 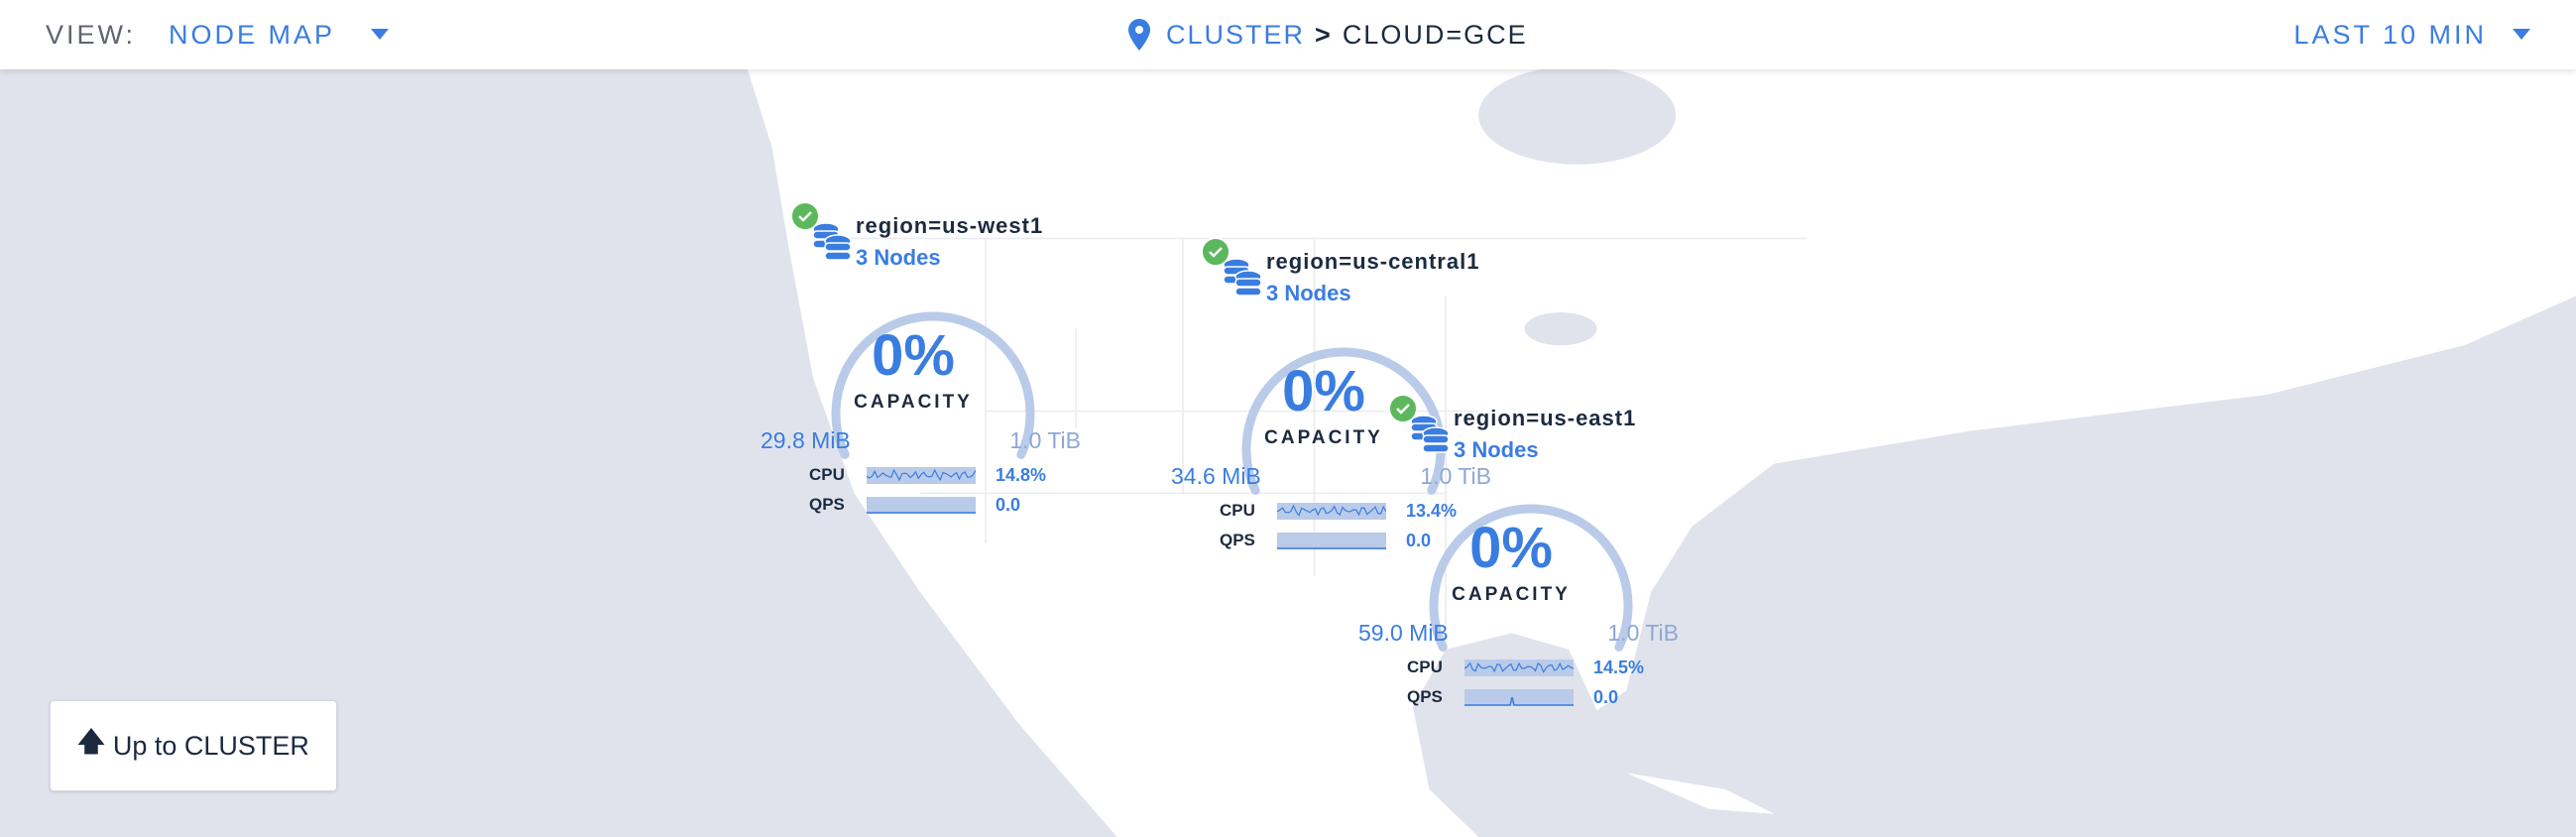 I want to click on view-chevron-down-icon, so click(x=380, y=34).